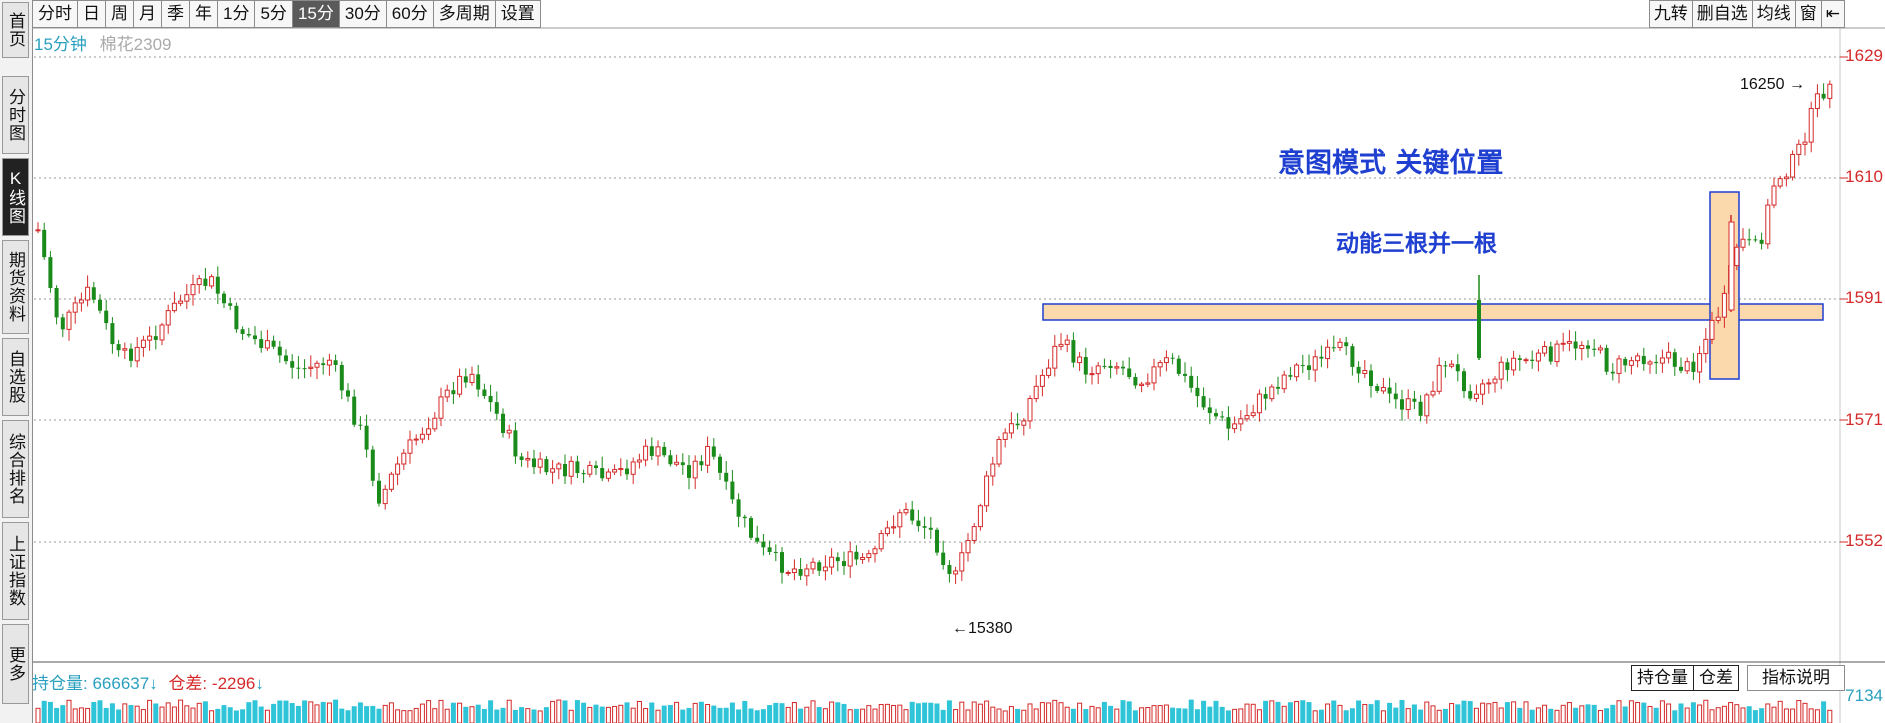 The height and width of the screenshot is (723, 1885). What do you see at coordinates (274, 14) in the screenshot?
I see `period-button-7: 5分` at bounding box center [274, 14].